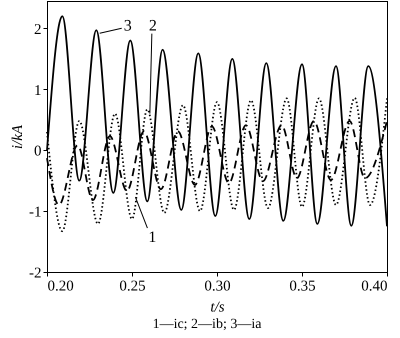  What do you see at coordinates (18, 137) in the screenshot?
I see `y-axis-title: i/kA` at bounding box center [18, 137].